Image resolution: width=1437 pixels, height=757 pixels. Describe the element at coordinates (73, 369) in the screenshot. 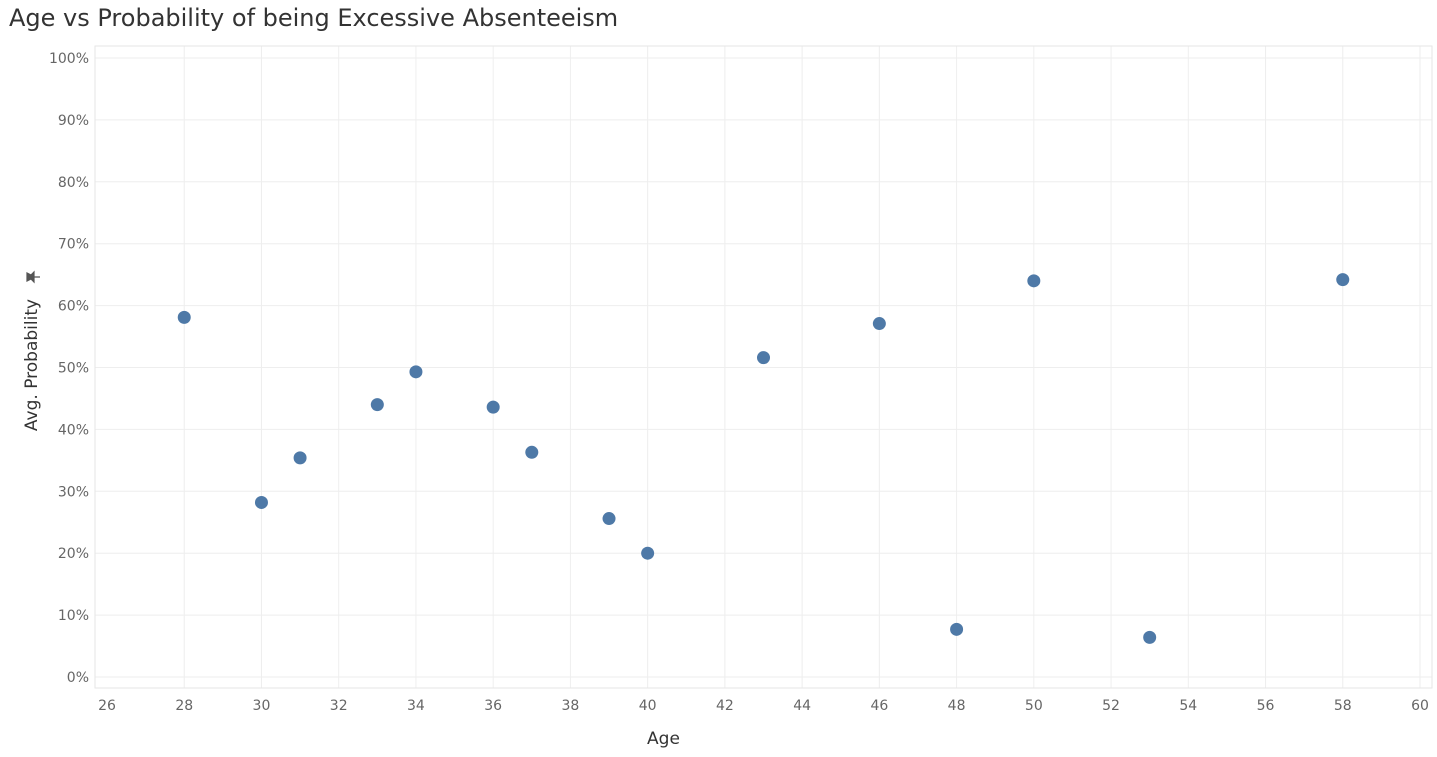

I see `y-tick-label: 50%` at that location.